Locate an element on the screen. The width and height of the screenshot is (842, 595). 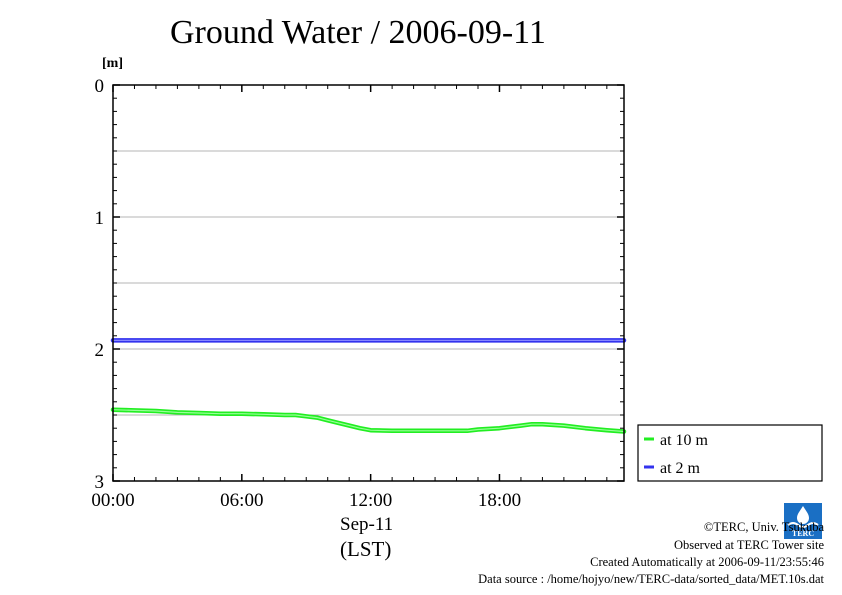
legend-label: at 10 m is located at coordinates (684, 440).